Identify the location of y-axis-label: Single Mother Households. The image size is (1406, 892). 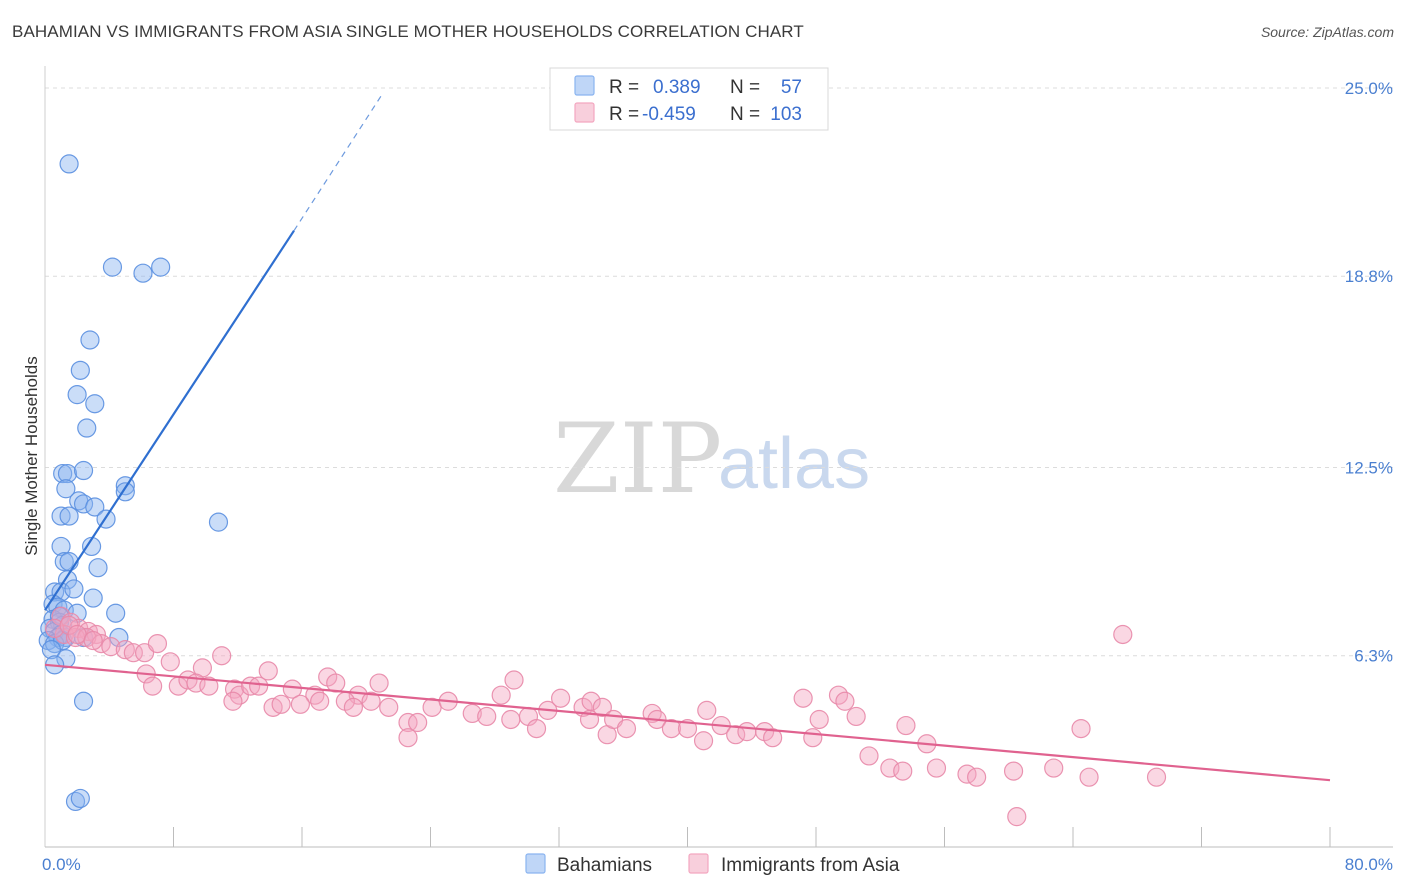
(31, 455).